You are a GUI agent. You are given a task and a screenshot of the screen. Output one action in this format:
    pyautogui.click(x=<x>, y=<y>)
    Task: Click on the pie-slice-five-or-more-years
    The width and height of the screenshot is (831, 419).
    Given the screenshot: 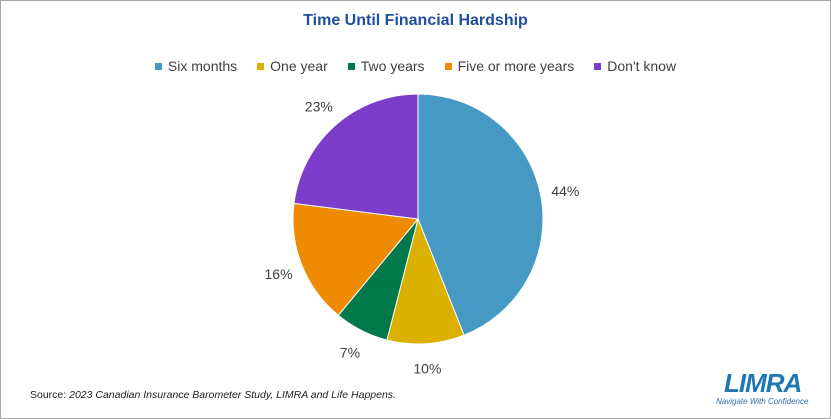 What is the action you would take?
    pyautogui.click(x=355, y=259)
    